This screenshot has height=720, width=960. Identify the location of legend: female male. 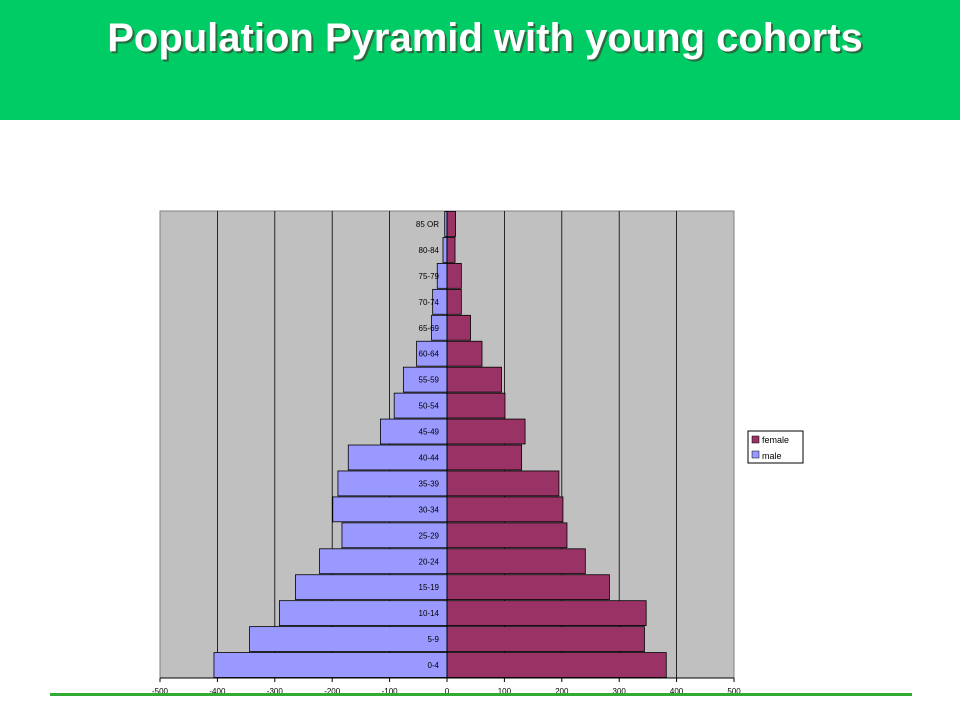
(775, 447).